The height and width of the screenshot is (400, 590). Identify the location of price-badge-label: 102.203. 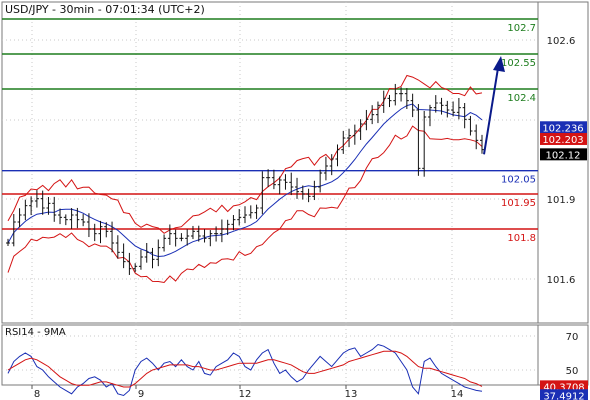
(562, 140).